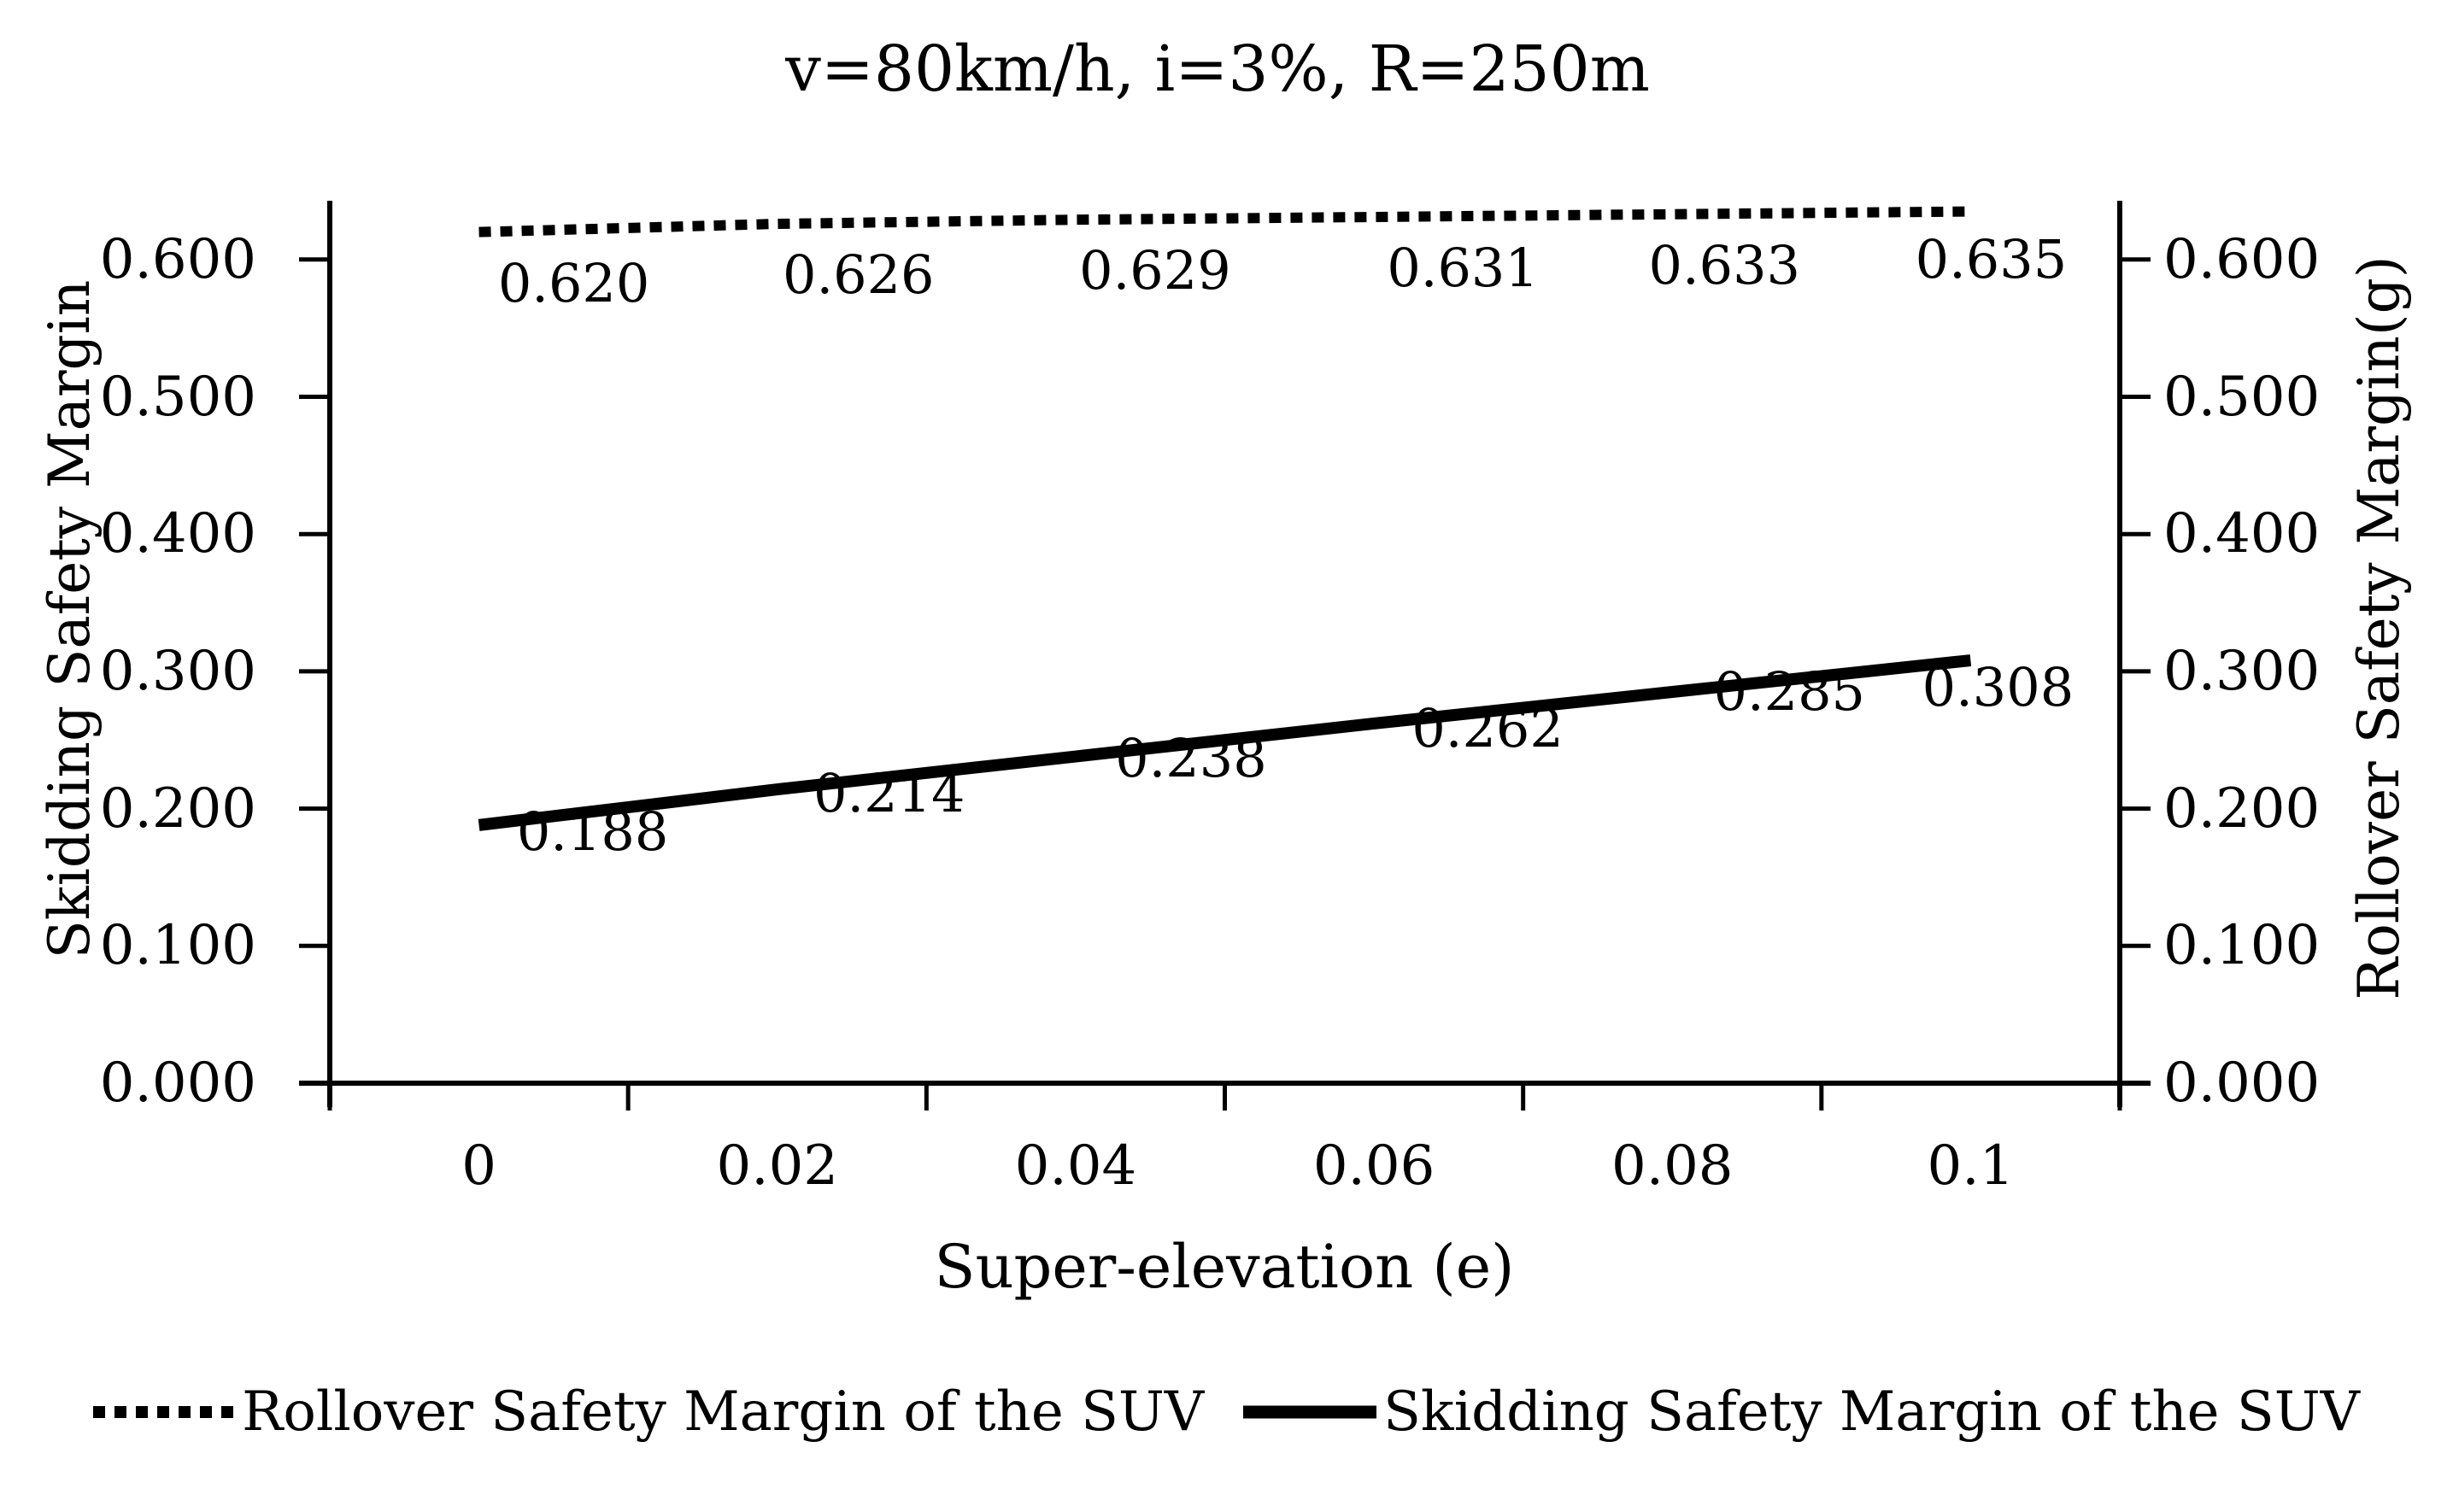  What do you see at coordinates (2242, 1083) in the screenshot?
I see `right-y-tick-label-6: 0.000` at bounding box center [2242, 1083].